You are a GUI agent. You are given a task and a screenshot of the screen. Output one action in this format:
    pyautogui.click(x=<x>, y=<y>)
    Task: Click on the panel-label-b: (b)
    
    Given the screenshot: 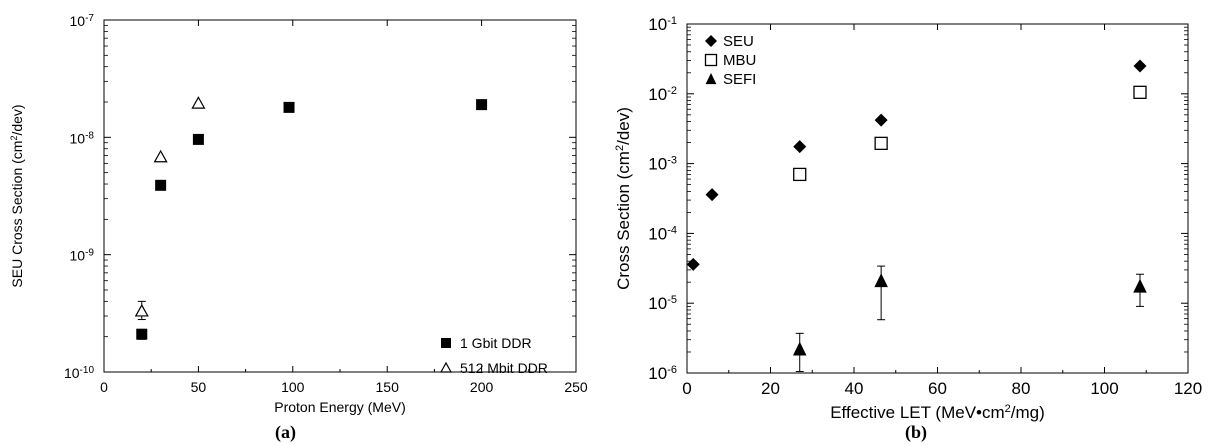 What is the action you would take?
    pyautogui.click(x=916, y=432)
    